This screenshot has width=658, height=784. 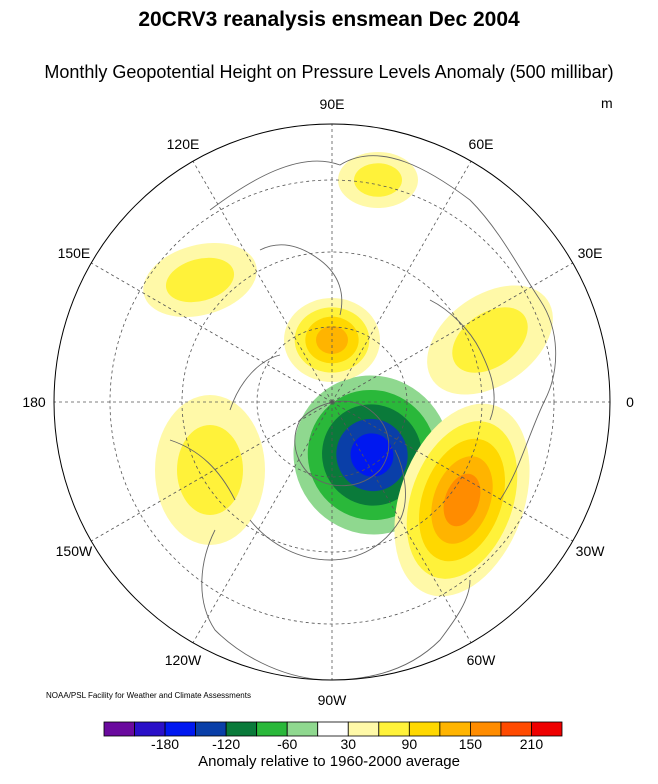 What do you see at coordinates (333, 700) in the screenshot?
I see `longitude-label: 90W` at bounding box center [333, 700].